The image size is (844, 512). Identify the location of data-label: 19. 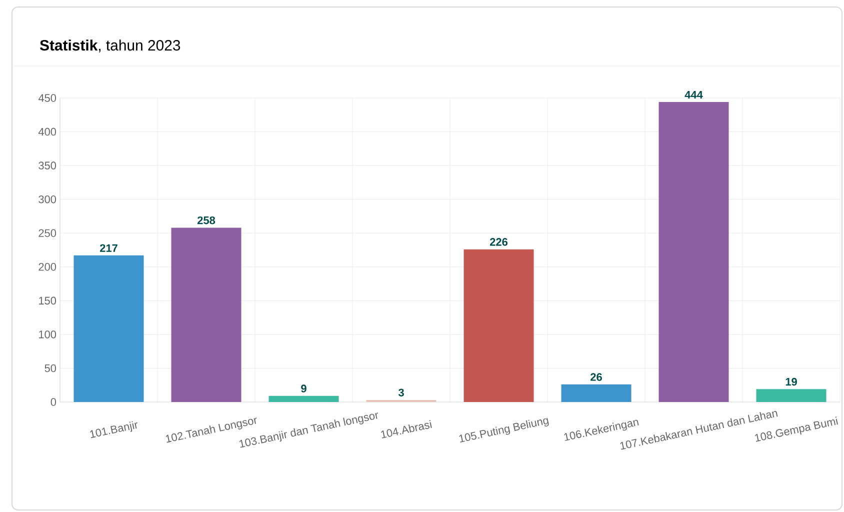
(791, 382).